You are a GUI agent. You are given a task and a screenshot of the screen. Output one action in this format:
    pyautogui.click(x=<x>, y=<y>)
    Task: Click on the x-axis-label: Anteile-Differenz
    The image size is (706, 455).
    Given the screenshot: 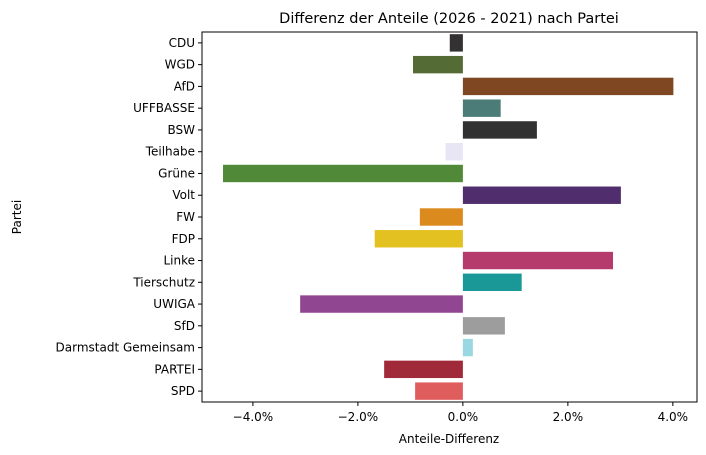 What is the action you would take?
    pyautogui.click(x=449, y=439)
    